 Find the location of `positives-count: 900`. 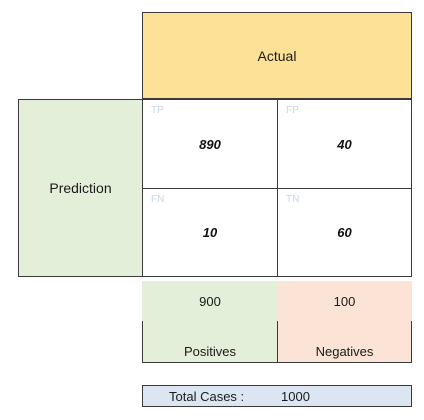

positives-count: 900 is located at coordinates (210, 301).